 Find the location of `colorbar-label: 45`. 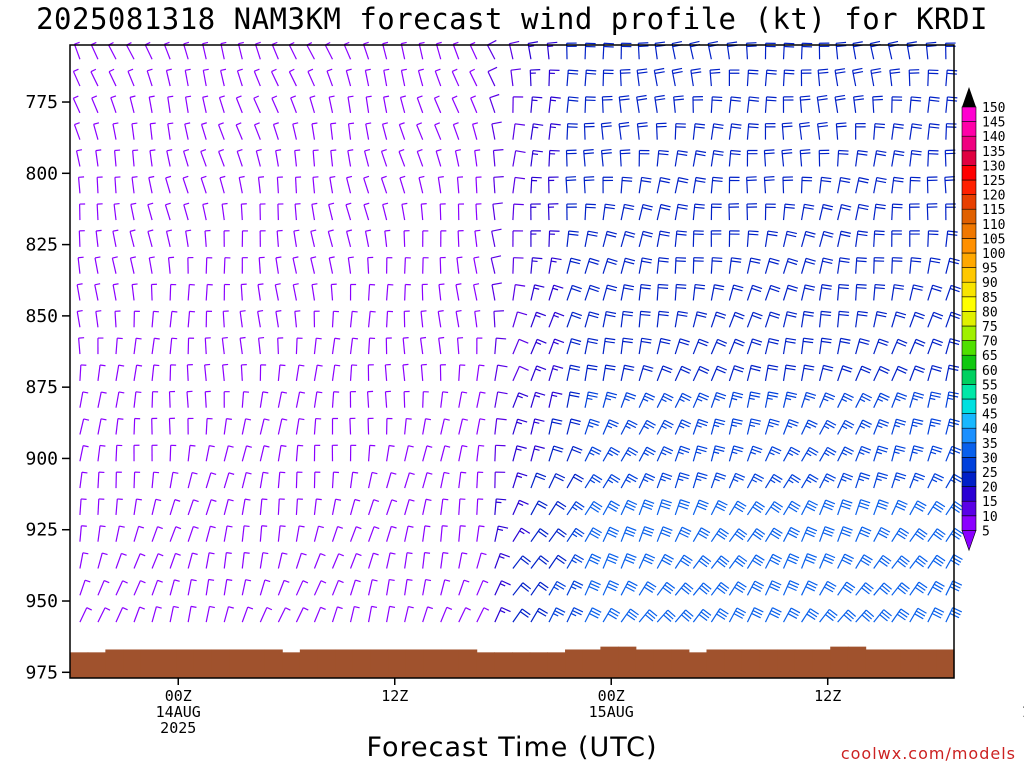

colorbar-label: 45 is located at coordinates (990, 415).